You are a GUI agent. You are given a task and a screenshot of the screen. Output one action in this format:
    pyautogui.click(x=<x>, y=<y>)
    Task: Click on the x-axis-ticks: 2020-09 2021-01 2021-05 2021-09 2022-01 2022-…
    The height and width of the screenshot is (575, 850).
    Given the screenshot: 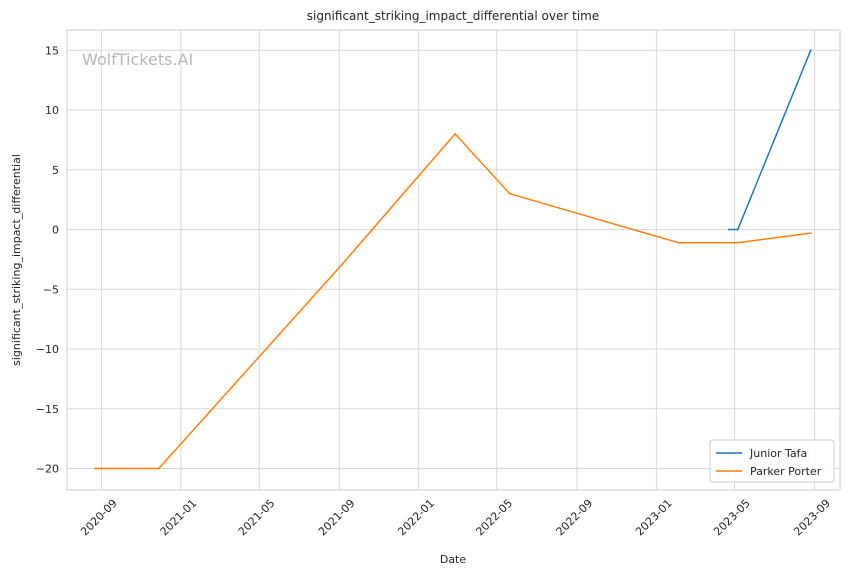 What is the action you would take?
    pyautogui.click(x=455, y=518)
    